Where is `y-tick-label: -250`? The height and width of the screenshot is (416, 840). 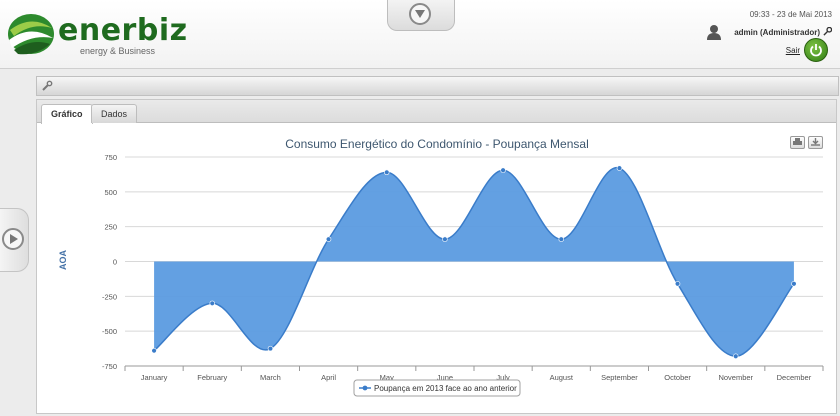 y-tick-label: -250 is located at coordinates (109, 296).